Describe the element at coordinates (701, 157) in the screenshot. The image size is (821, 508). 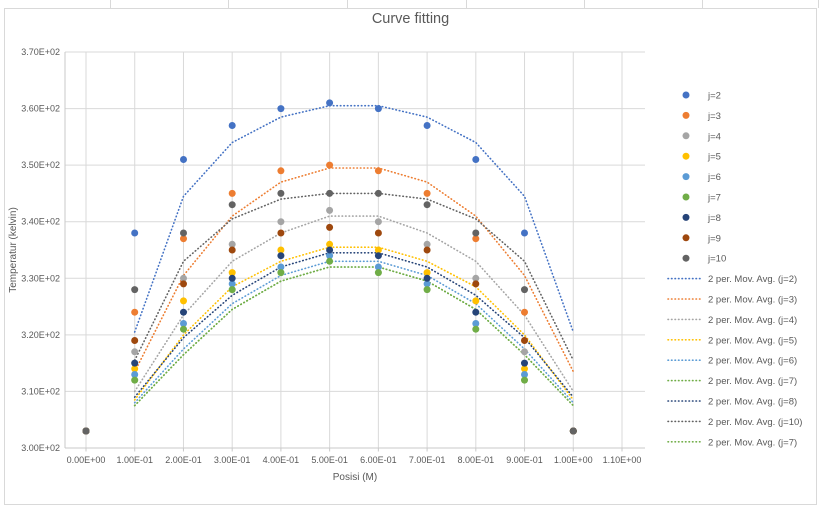
I see `legend-item-j5: j=5` at that location.